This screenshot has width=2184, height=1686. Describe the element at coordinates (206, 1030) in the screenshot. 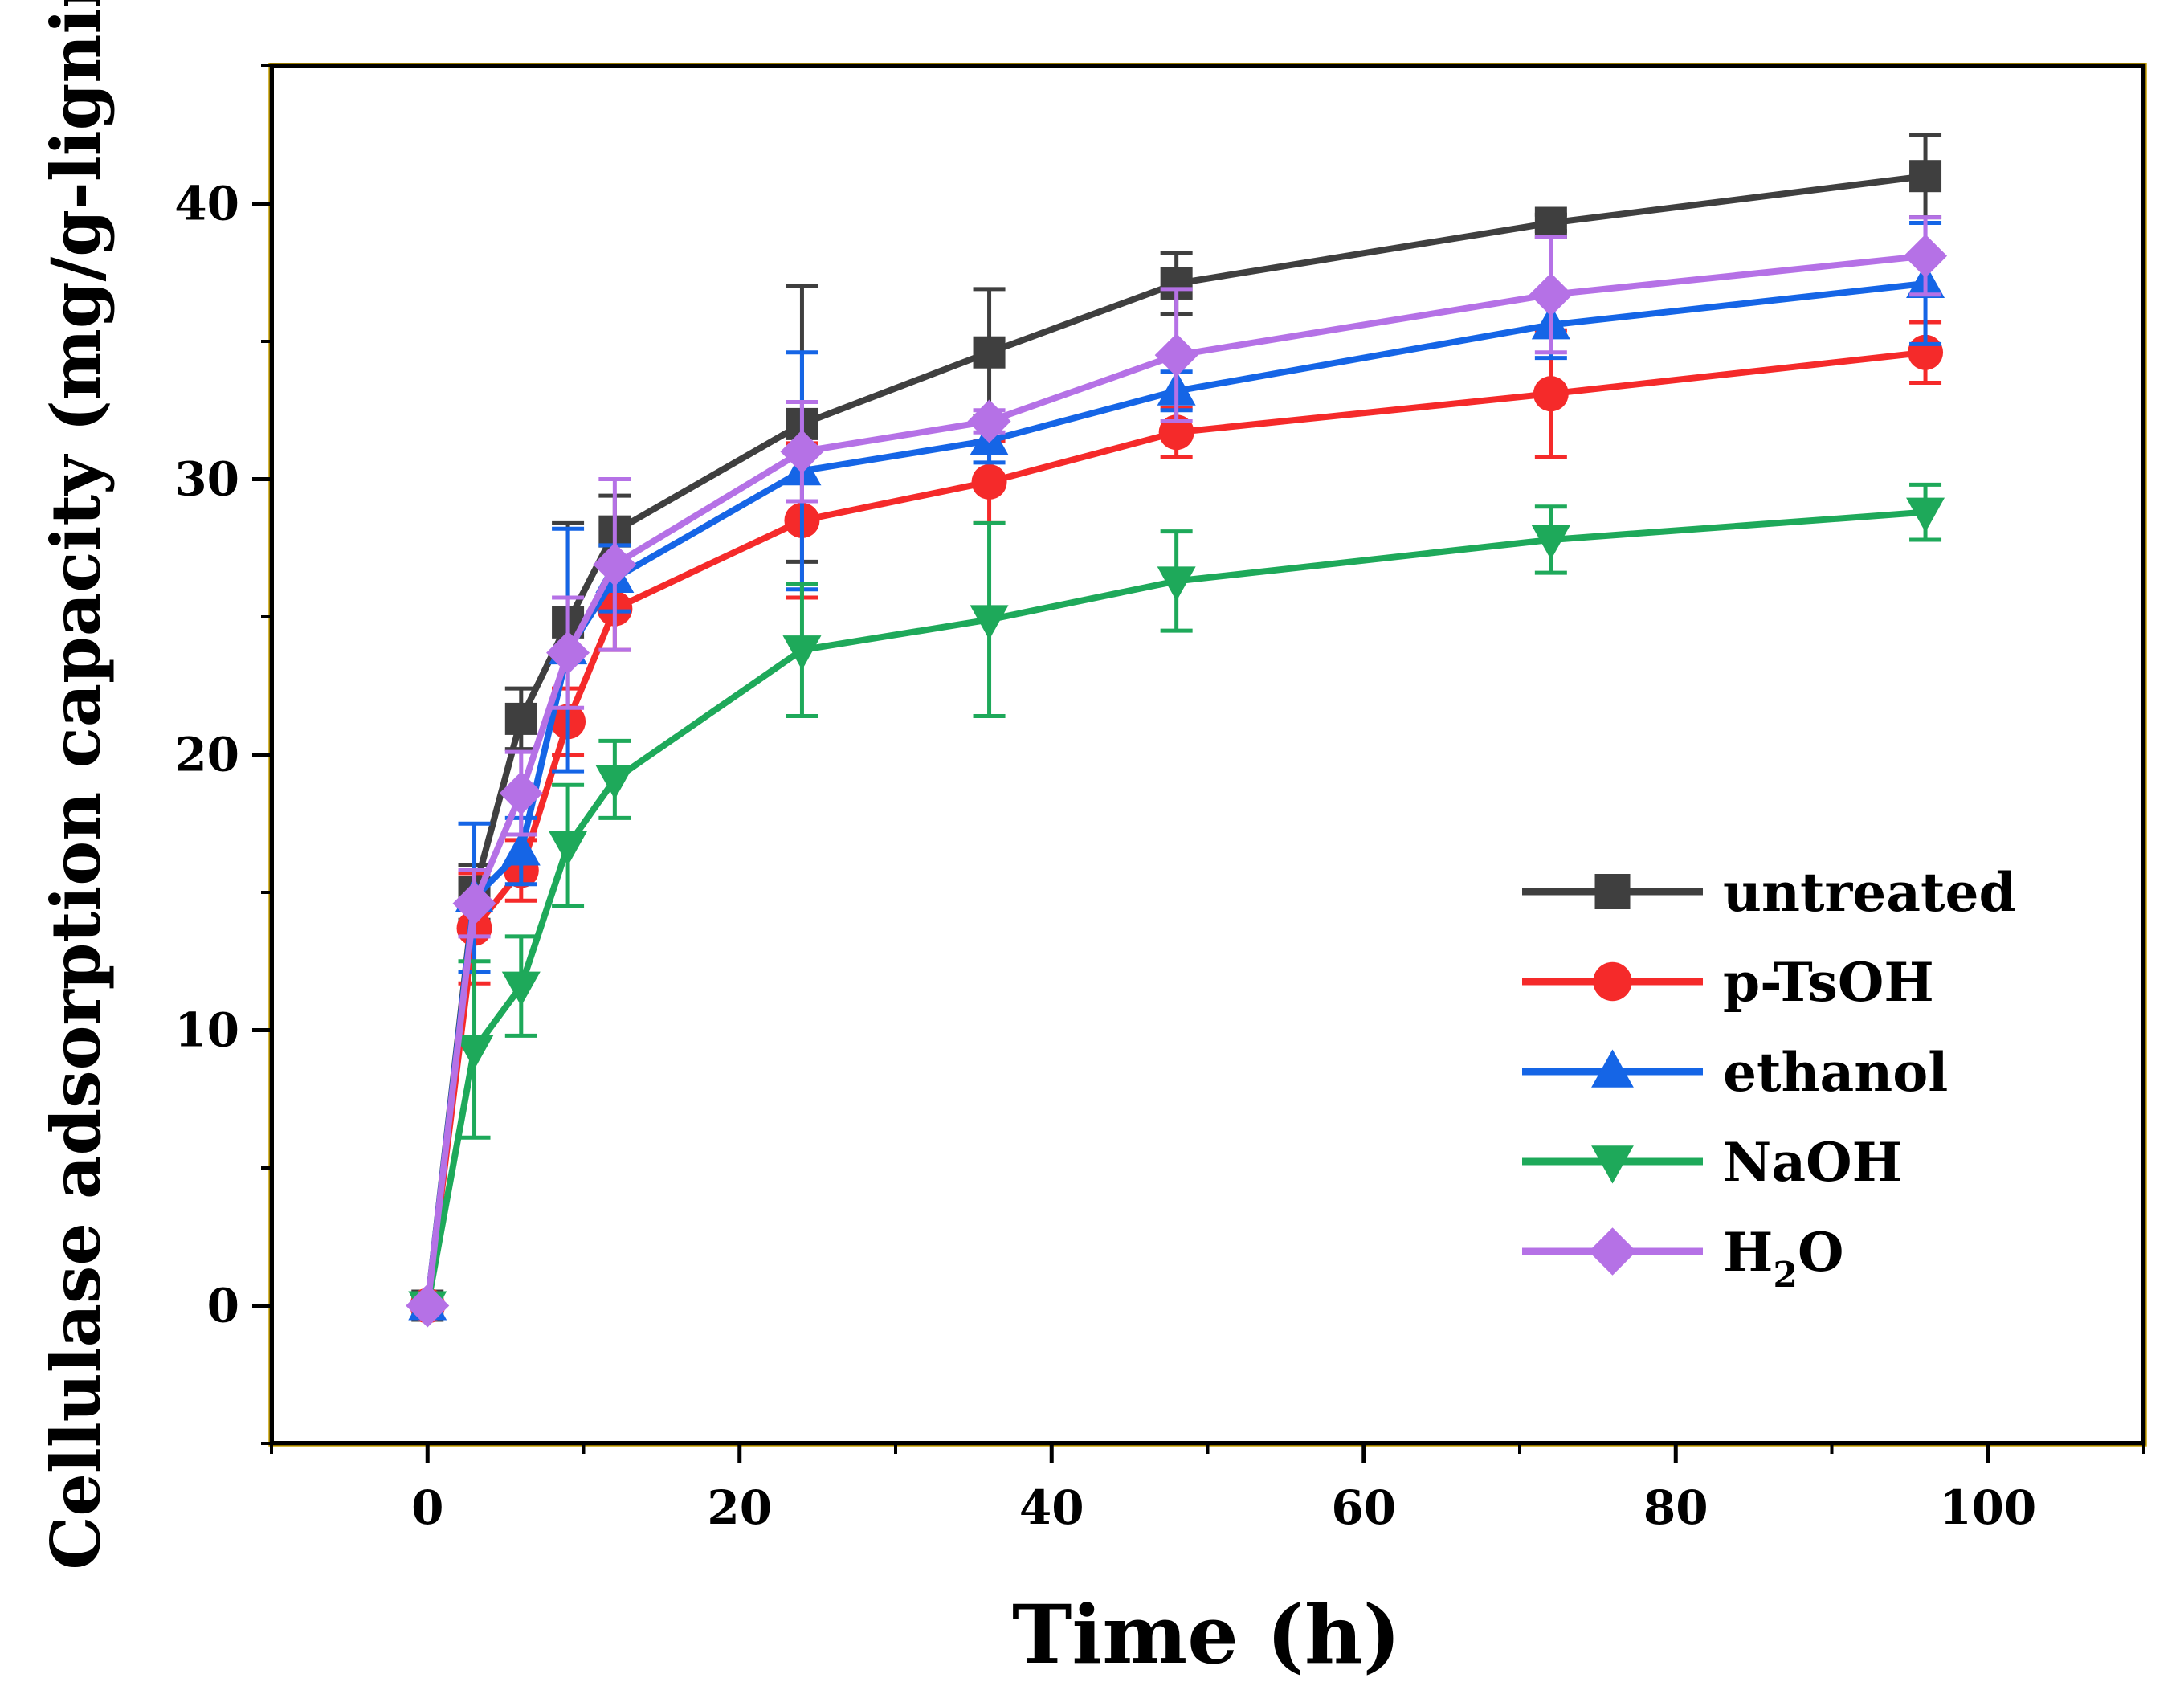

I see `y-tick-label: 10` at that location.